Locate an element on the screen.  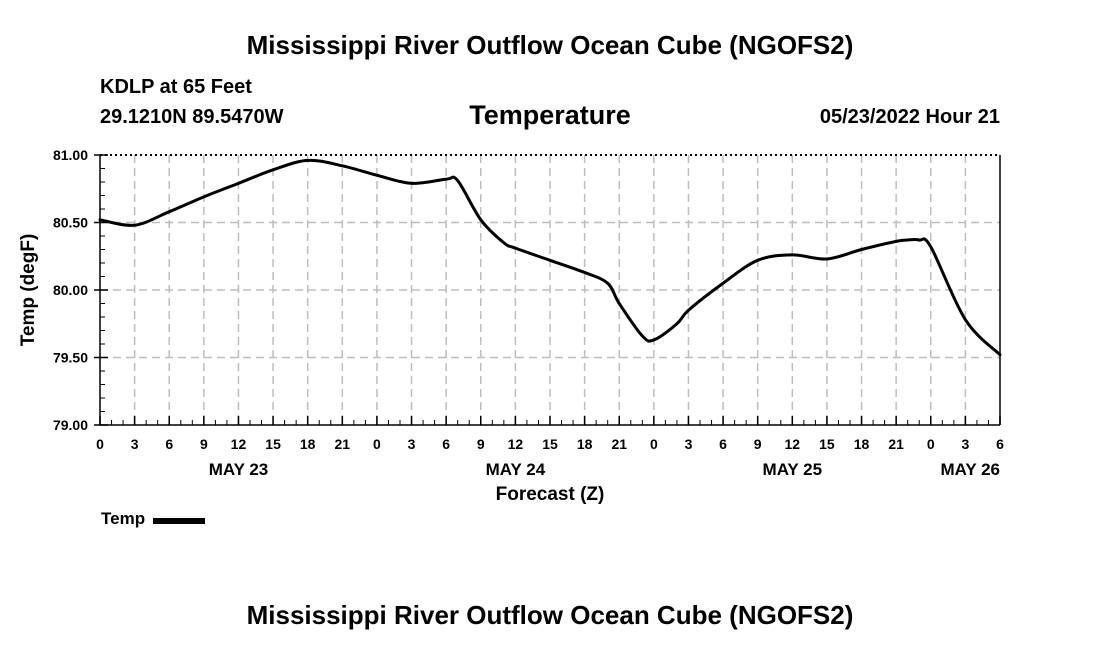
y-tick-label: 80.50 is located at coordinates (70, 223).